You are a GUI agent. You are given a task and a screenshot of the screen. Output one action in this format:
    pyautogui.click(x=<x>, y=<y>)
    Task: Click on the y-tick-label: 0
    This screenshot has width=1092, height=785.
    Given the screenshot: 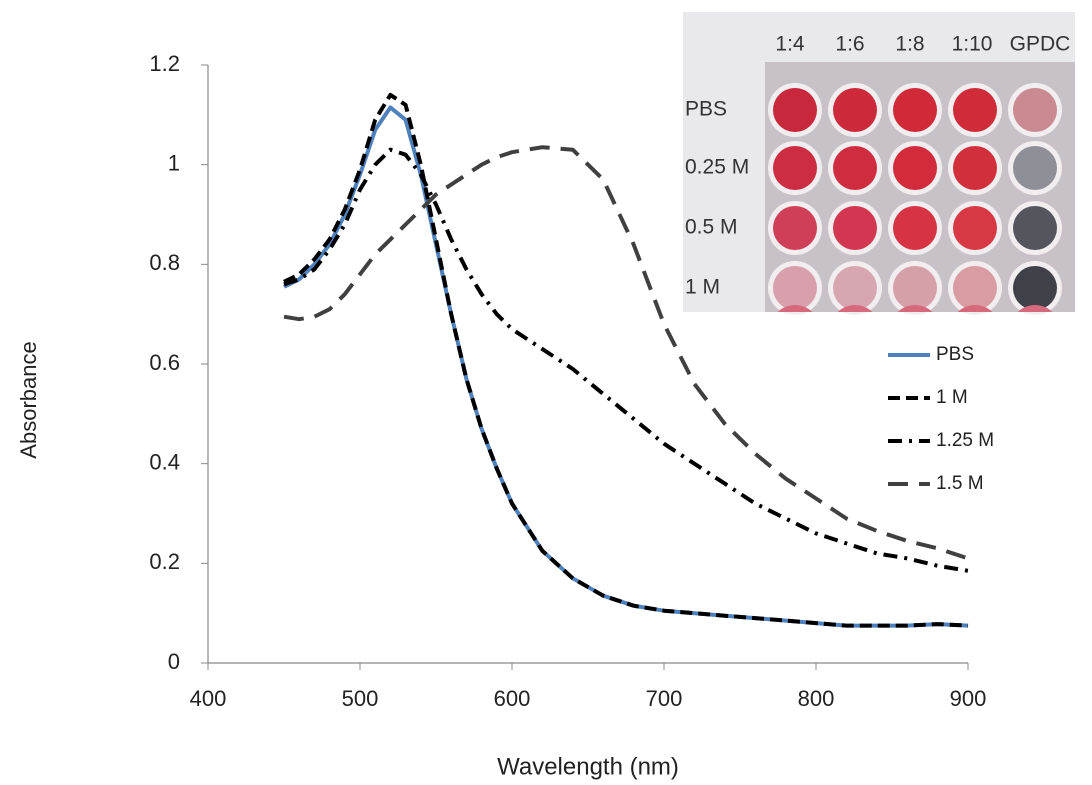 What is the action you would take?
    pyautogui.click(x=174, y=661)
    